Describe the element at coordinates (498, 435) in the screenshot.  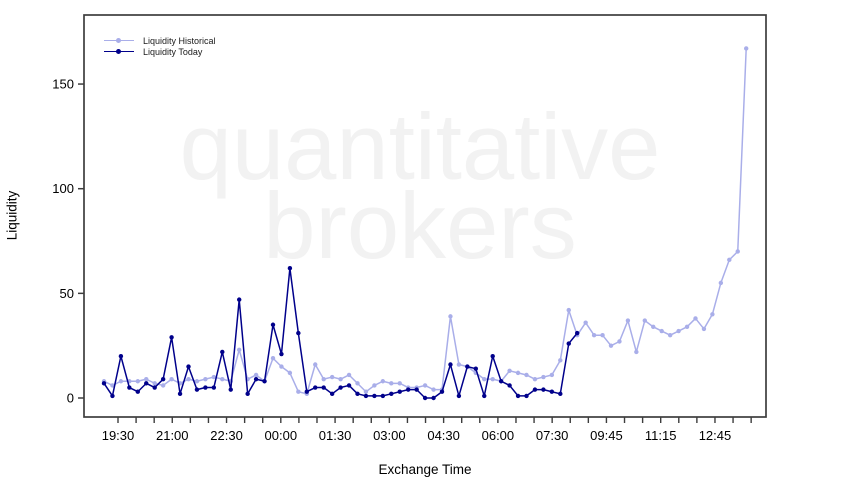
I see `x-tick-label: 06:00` at that location.